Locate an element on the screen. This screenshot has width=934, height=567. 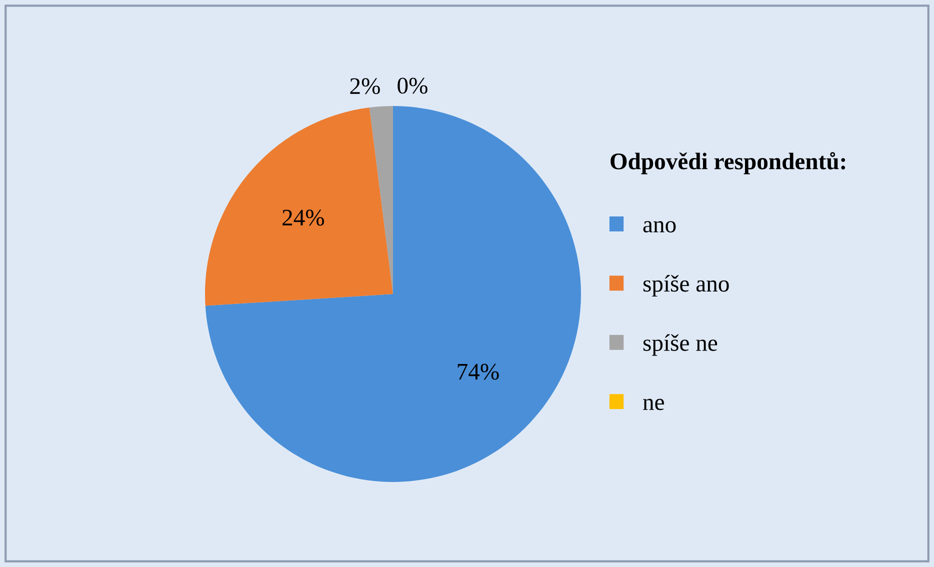
legend-label: spíše ano is located at coordinates (686, 286).